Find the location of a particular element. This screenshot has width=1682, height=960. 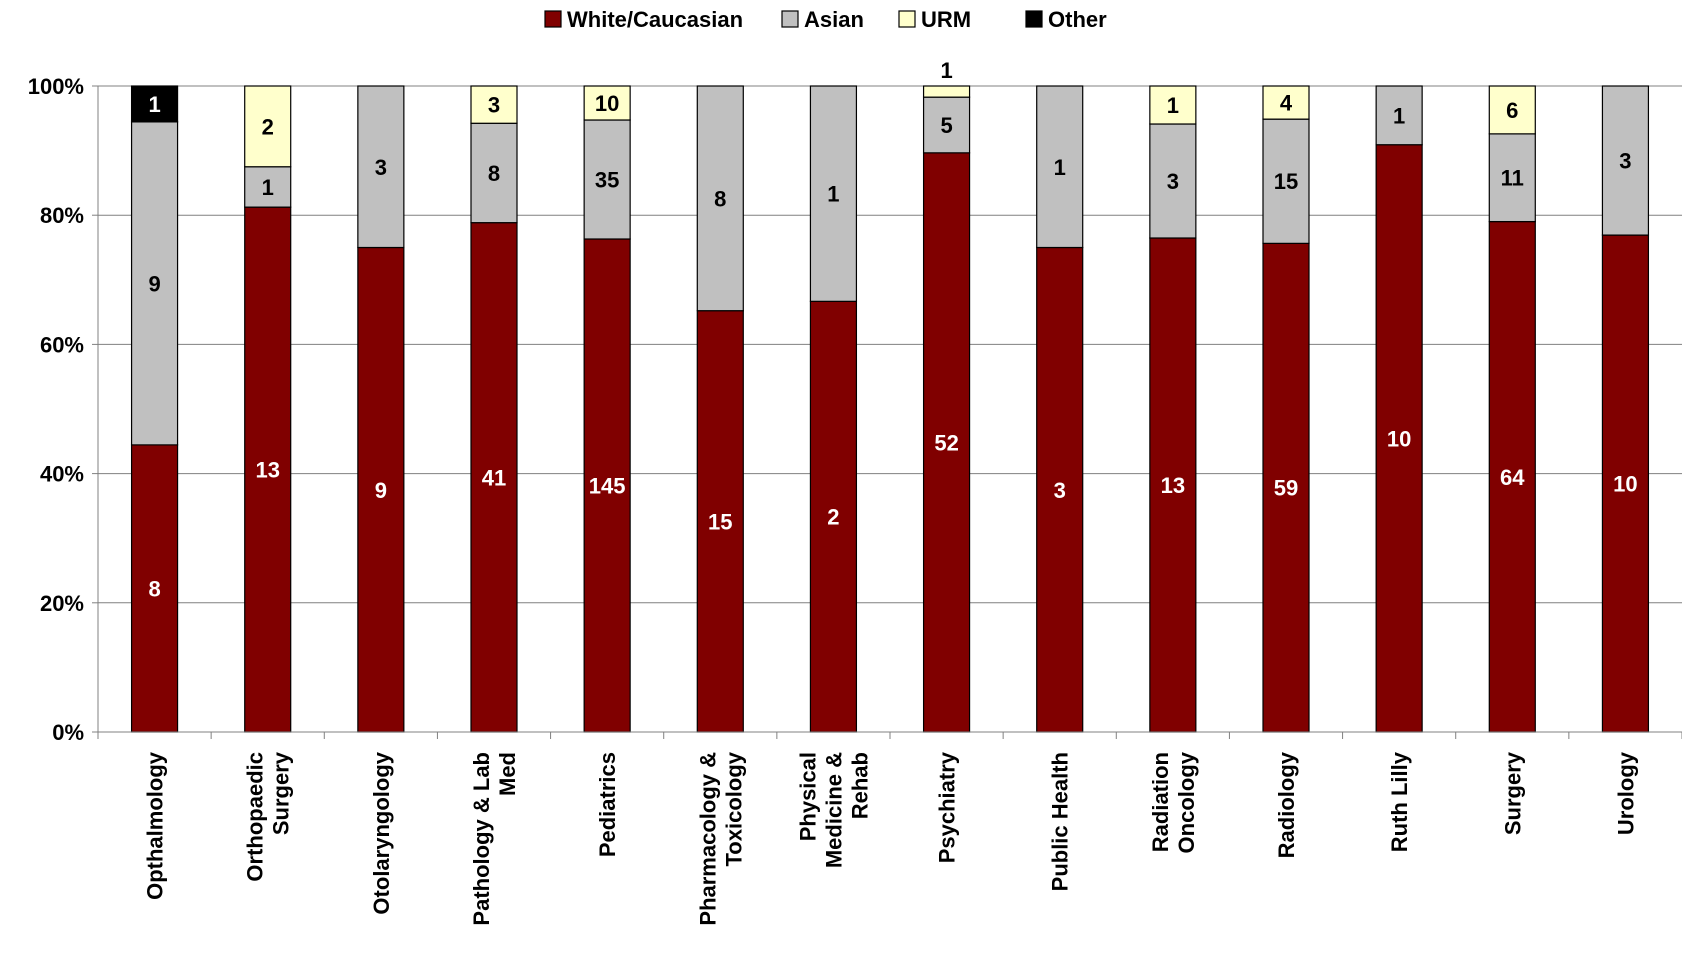

bar-stack: 15 8 is located at coordinates (720, 409).